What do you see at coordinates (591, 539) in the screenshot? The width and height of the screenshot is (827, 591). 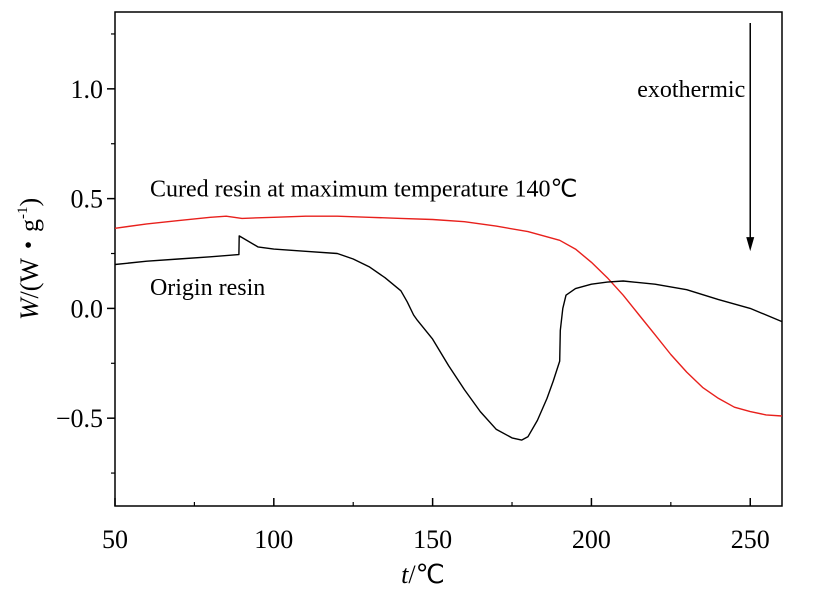 I see `x-tick-label: 200` at bounding box center [591, 539].